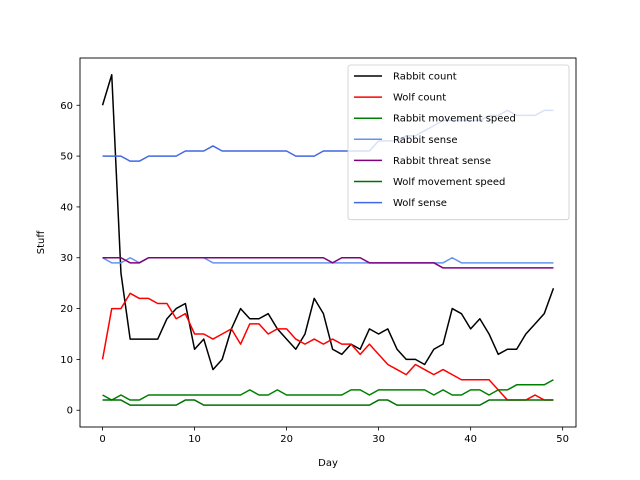  What do you see at coordinates (66, 106) in the screenshot?
I see `y-tick-label-6: 60` at bounding box center [66, 106].